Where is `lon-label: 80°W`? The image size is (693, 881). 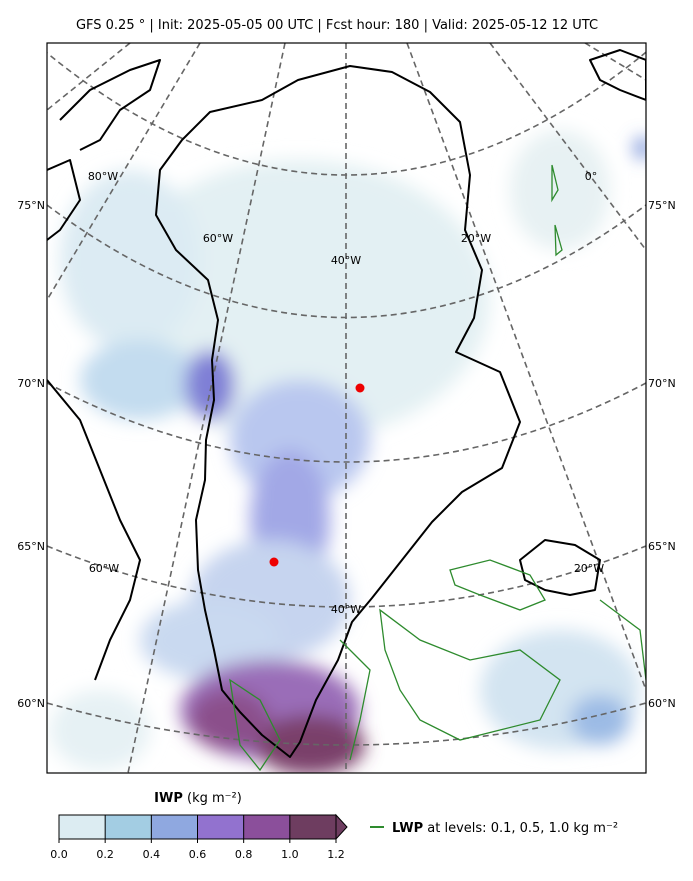
lon-label: 80°W is located at coordinates (103, 176).